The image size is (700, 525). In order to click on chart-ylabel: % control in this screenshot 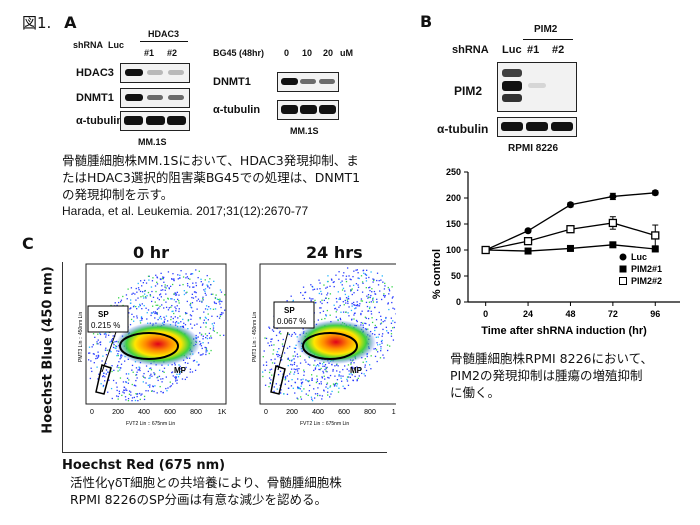, I will do `click(437, 274)`.